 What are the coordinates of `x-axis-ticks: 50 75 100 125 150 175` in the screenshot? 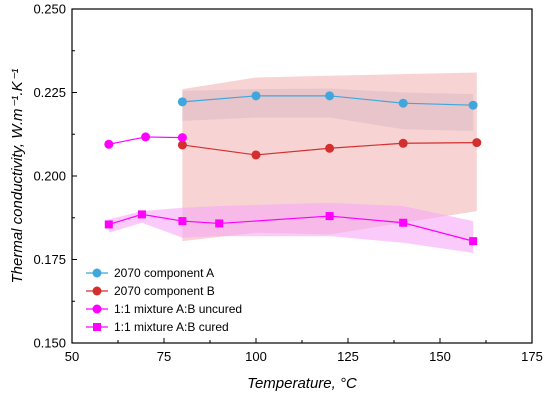 It's located at (304, 351).